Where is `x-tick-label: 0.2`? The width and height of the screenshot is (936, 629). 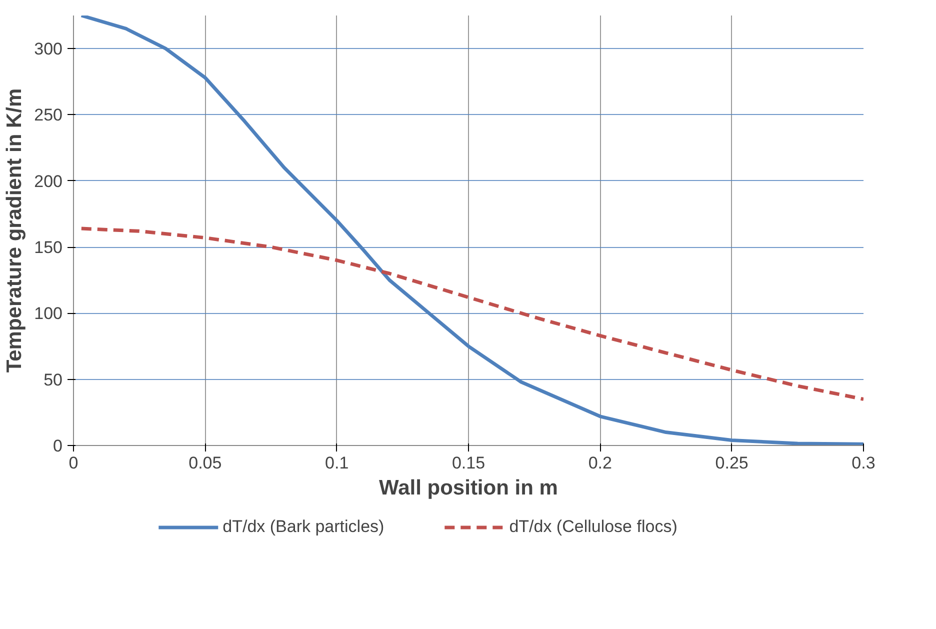
x-tick-label: 0.2 is located at coordinates (600, 463).